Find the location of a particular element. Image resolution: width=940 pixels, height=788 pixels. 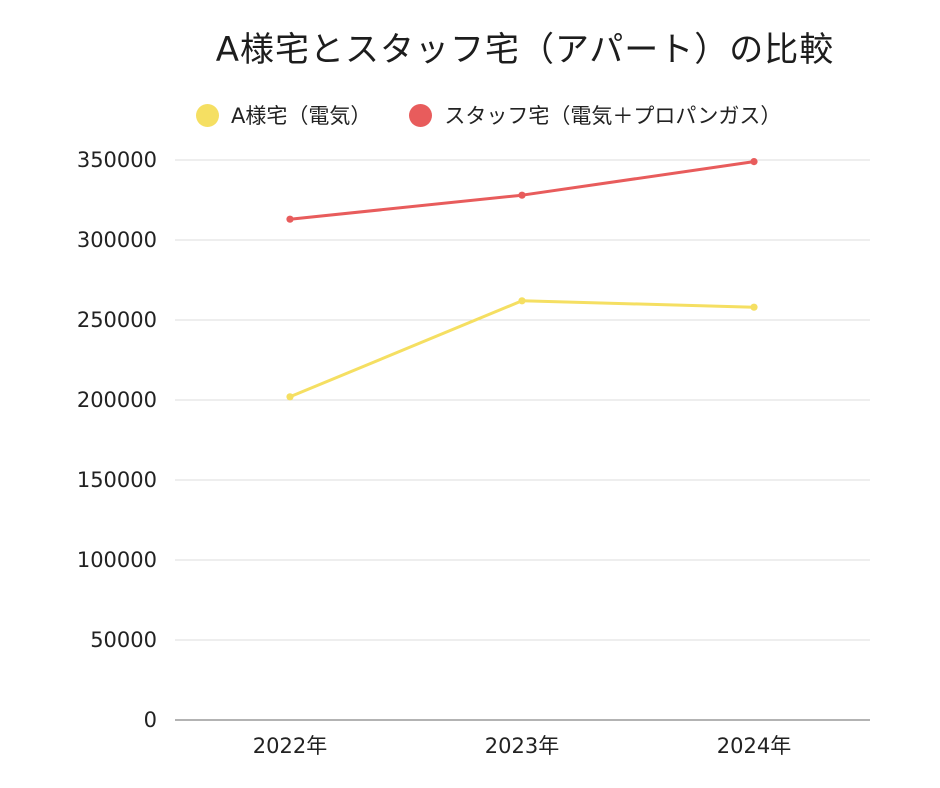

y-tick-label: 150000 is located at coordinates (117, 480).